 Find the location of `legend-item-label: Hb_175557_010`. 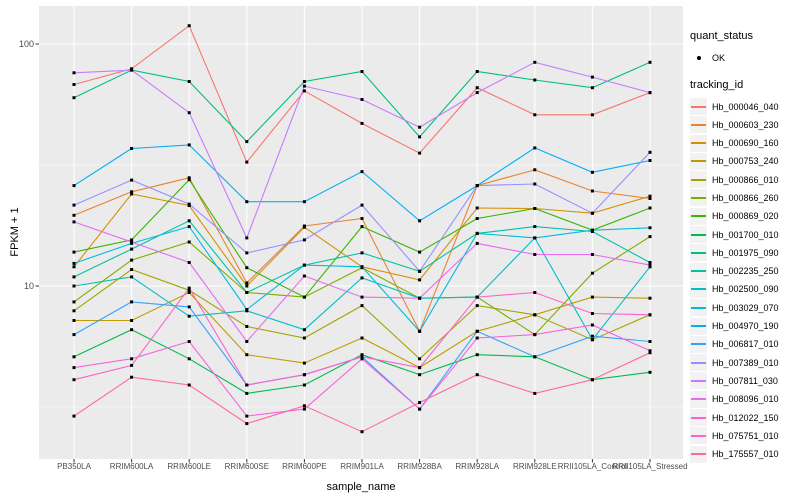

legend-item-label: Hb_175557_010 is located at coordinates (745, 454).